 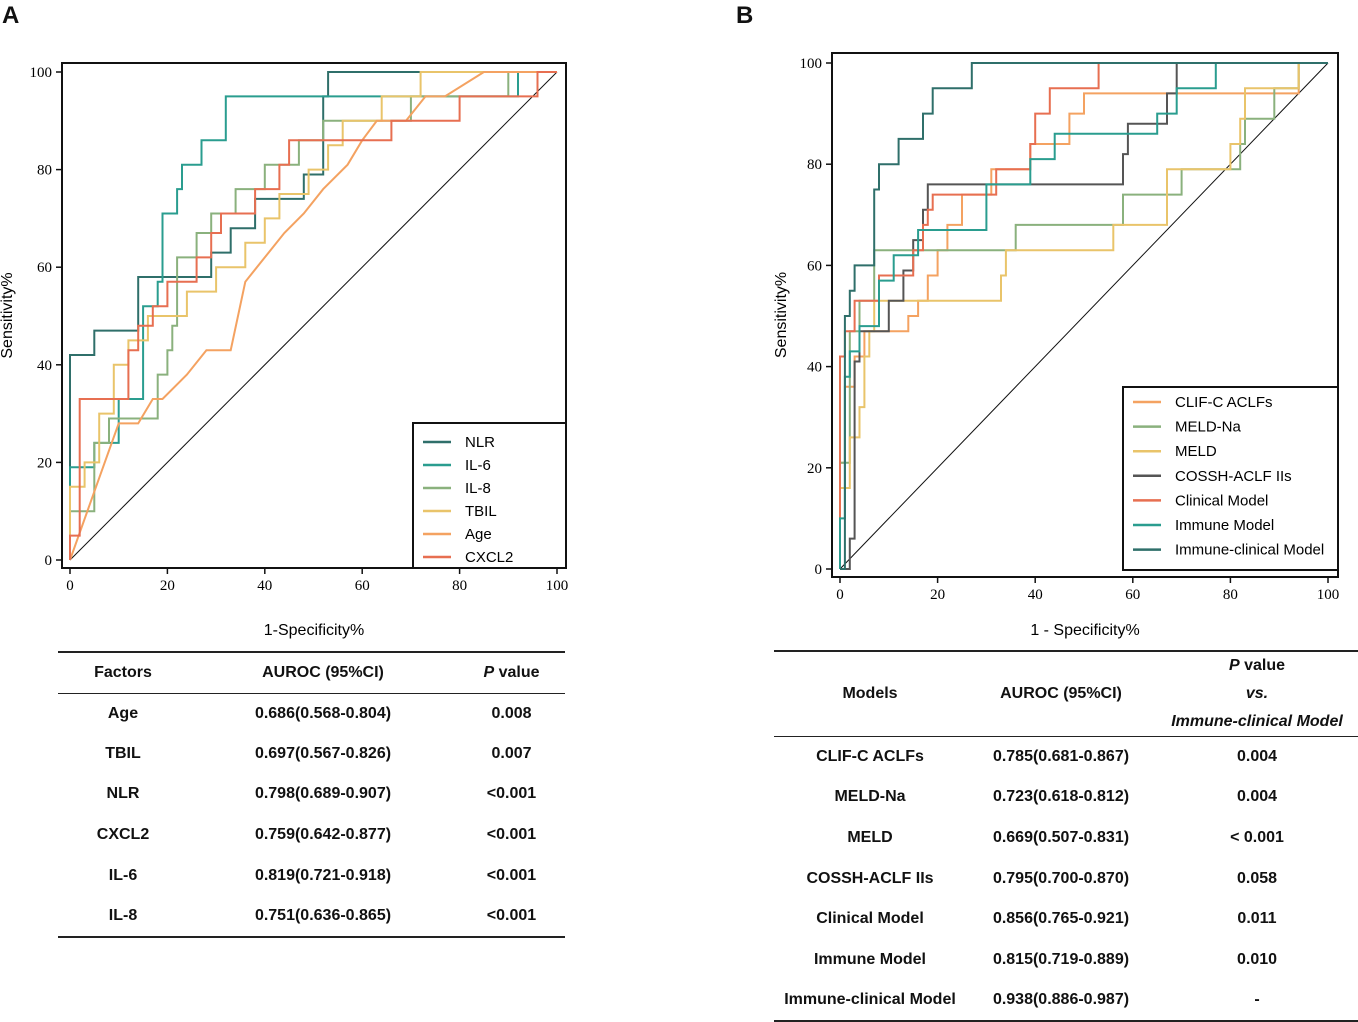 I want to click on cell-p: 0.007, so click(x=511, y=753).